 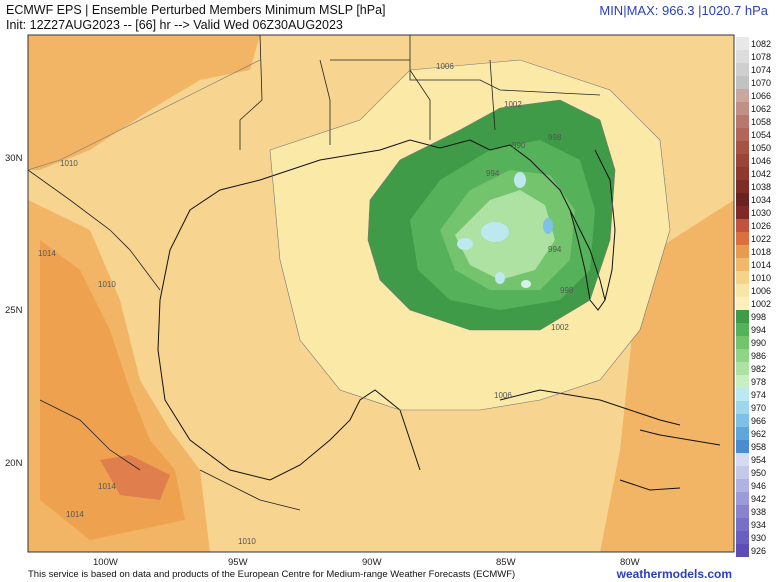 I want to click on pressure-zone-1014-north, so click(x=144, y=102).